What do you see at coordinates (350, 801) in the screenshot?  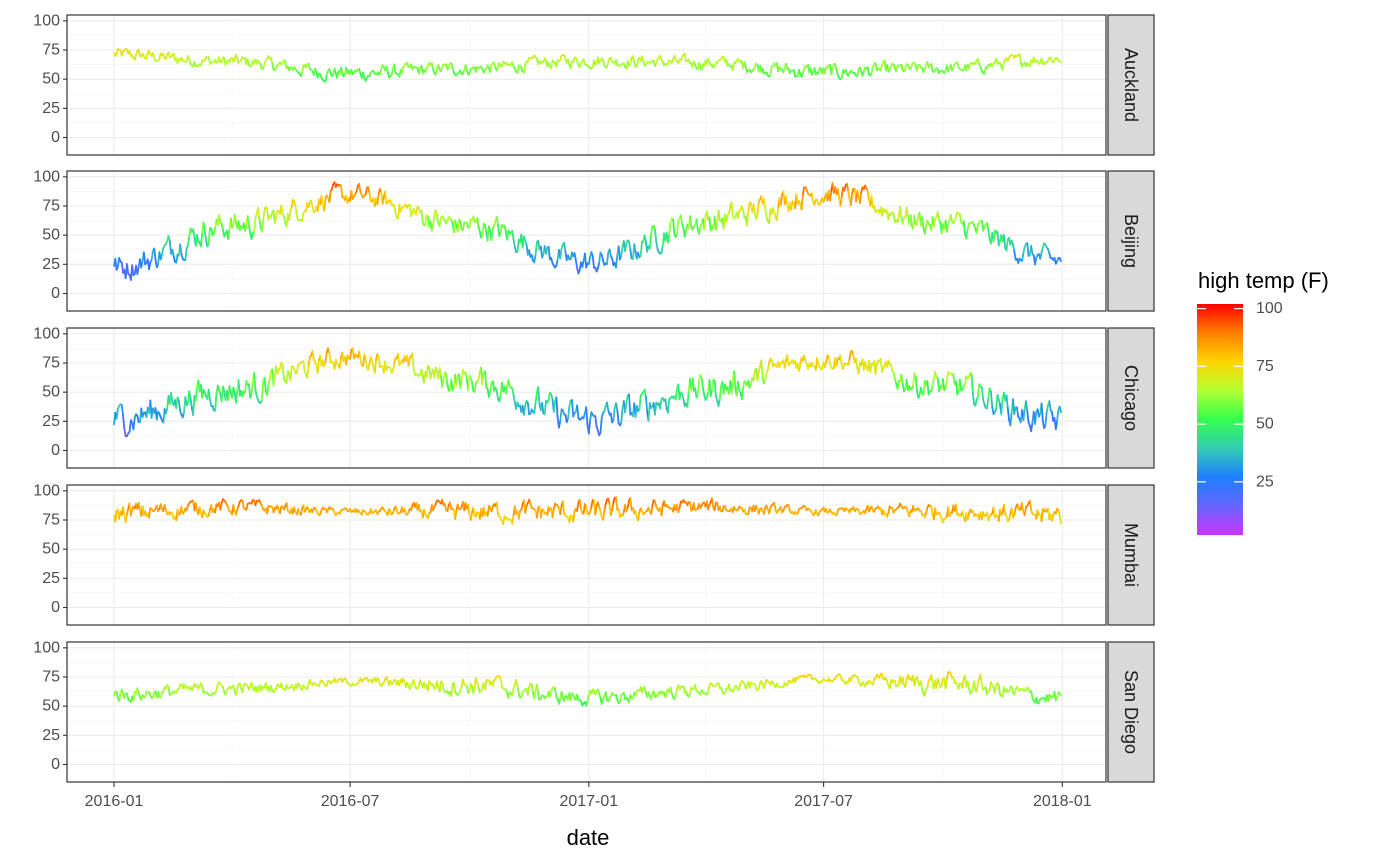 I see `x-tick-label: 2016-07` at bounding box center [350, 801].